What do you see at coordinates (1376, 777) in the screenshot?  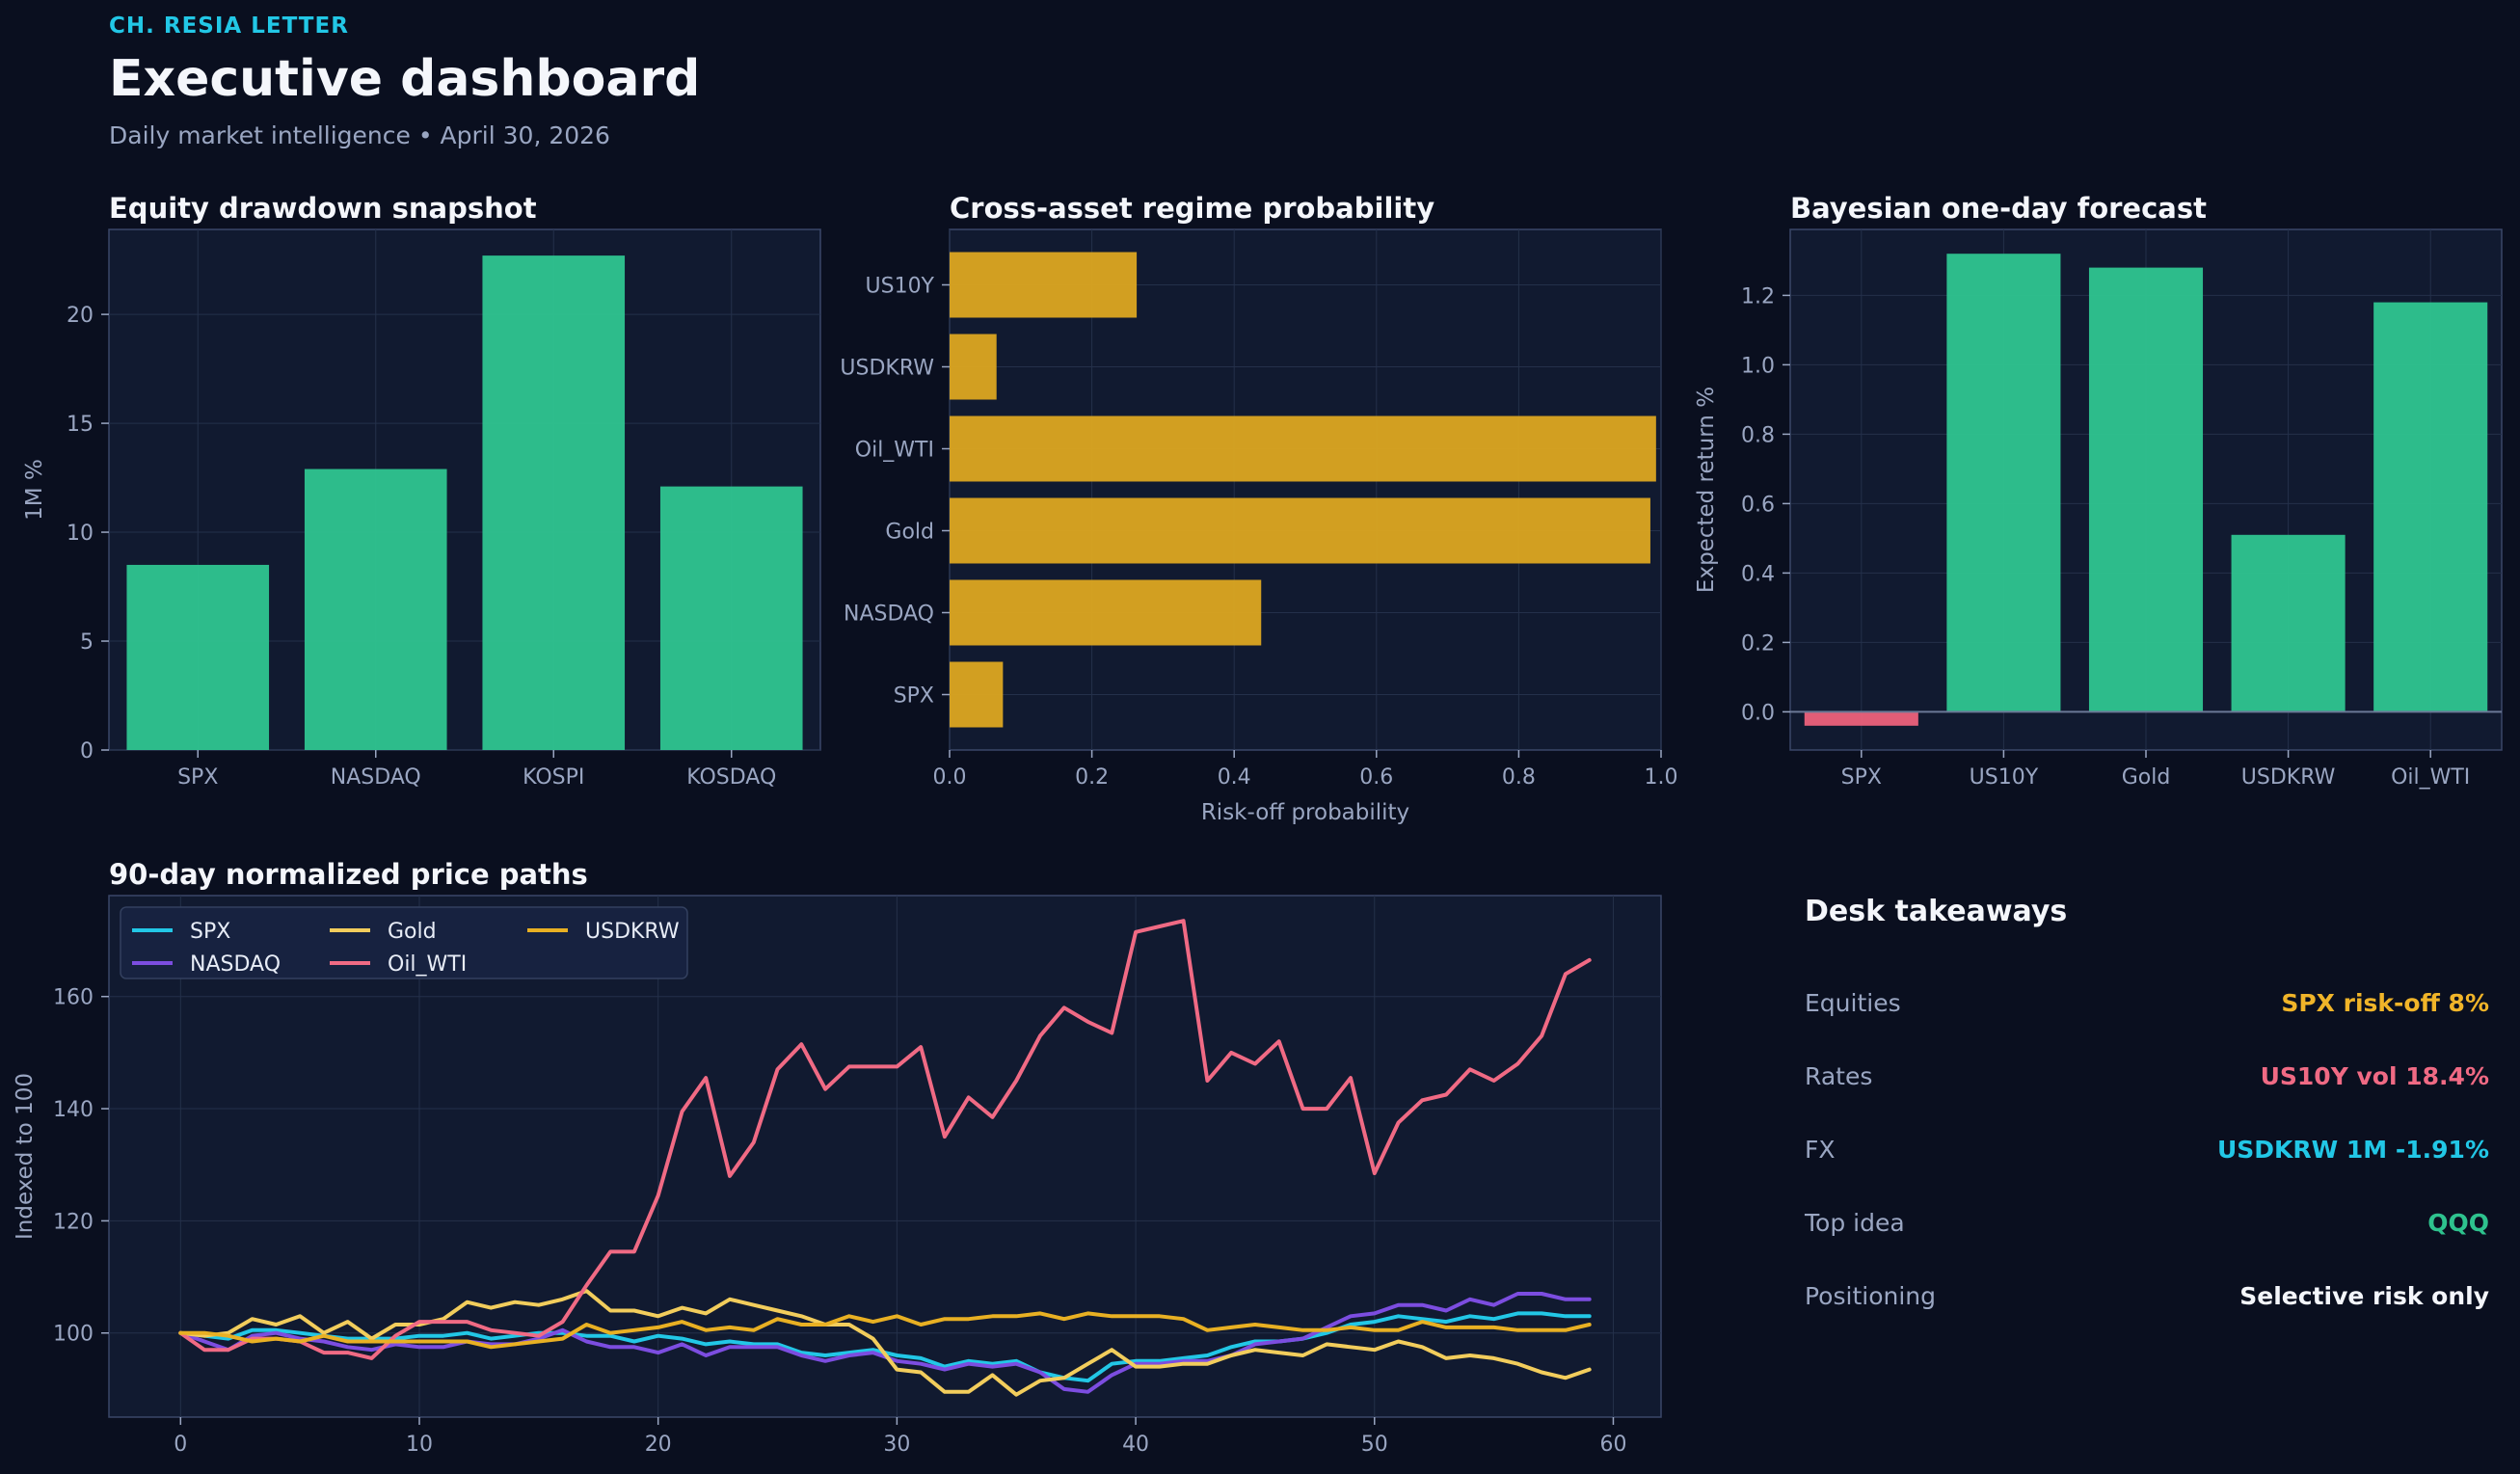 I see `regime-xtick-label: 0.6` at bounding box center [1376, 777].